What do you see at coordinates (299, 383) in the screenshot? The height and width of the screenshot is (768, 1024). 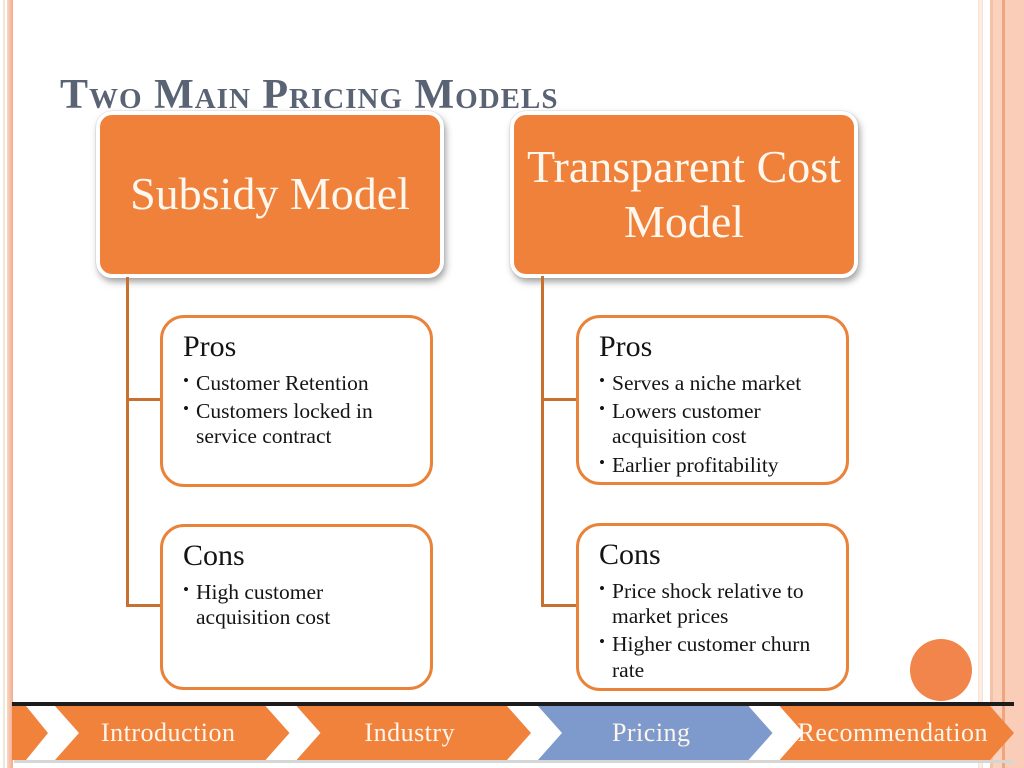 I see `list-item: Customer Retention` at bounding box center [299, 383].